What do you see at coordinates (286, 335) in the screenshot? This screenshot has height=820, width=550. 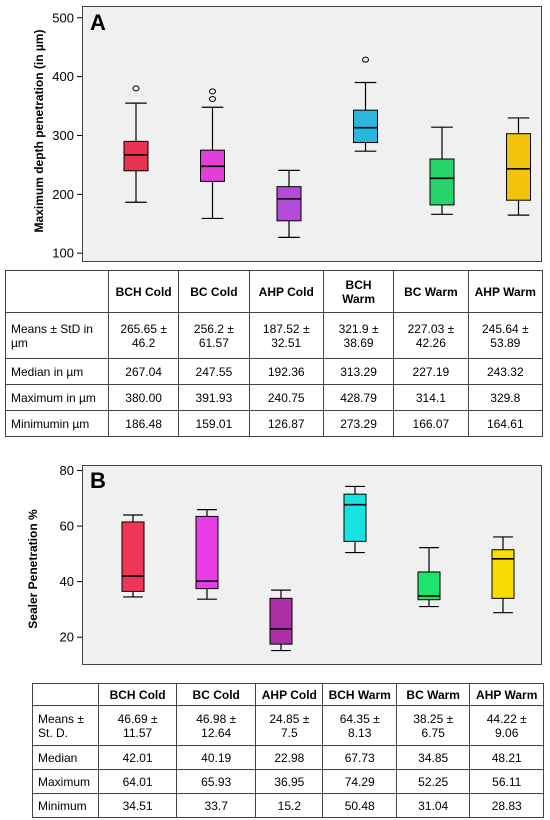 I see `table-cell: 187.52 ± 32.51` at bounding box center [286, 335].